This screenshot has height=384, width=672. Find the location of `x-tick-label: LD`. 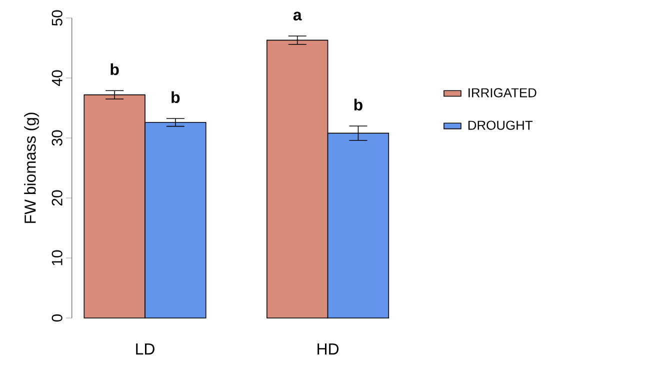

x-tick-label: LD is located at coordinates (145, 349).